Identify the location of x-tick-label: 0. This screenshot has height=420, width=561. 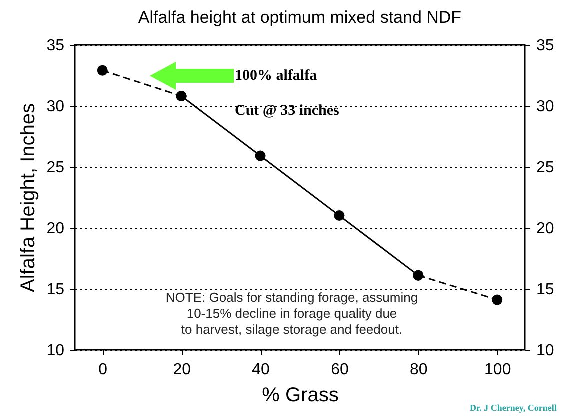
(103, 370).